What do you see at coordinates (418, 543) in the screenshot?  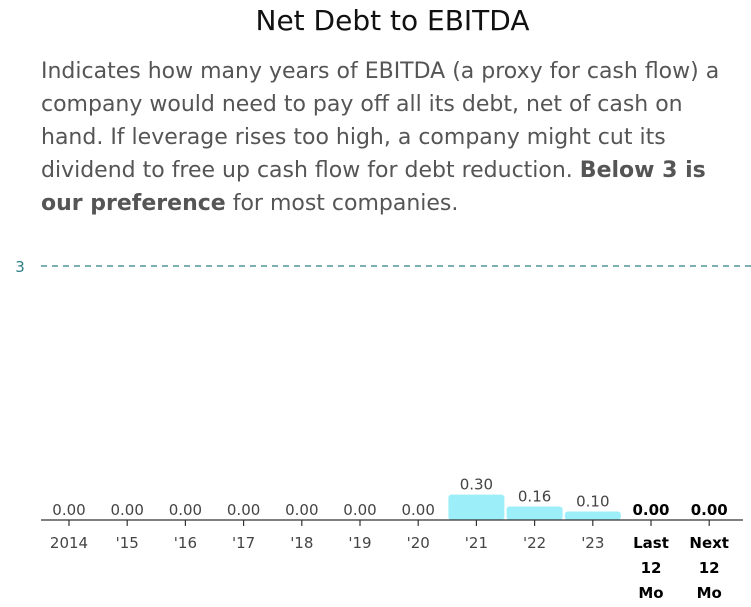 I see `x-tick-label: '20` at bounding box center [418, 543].